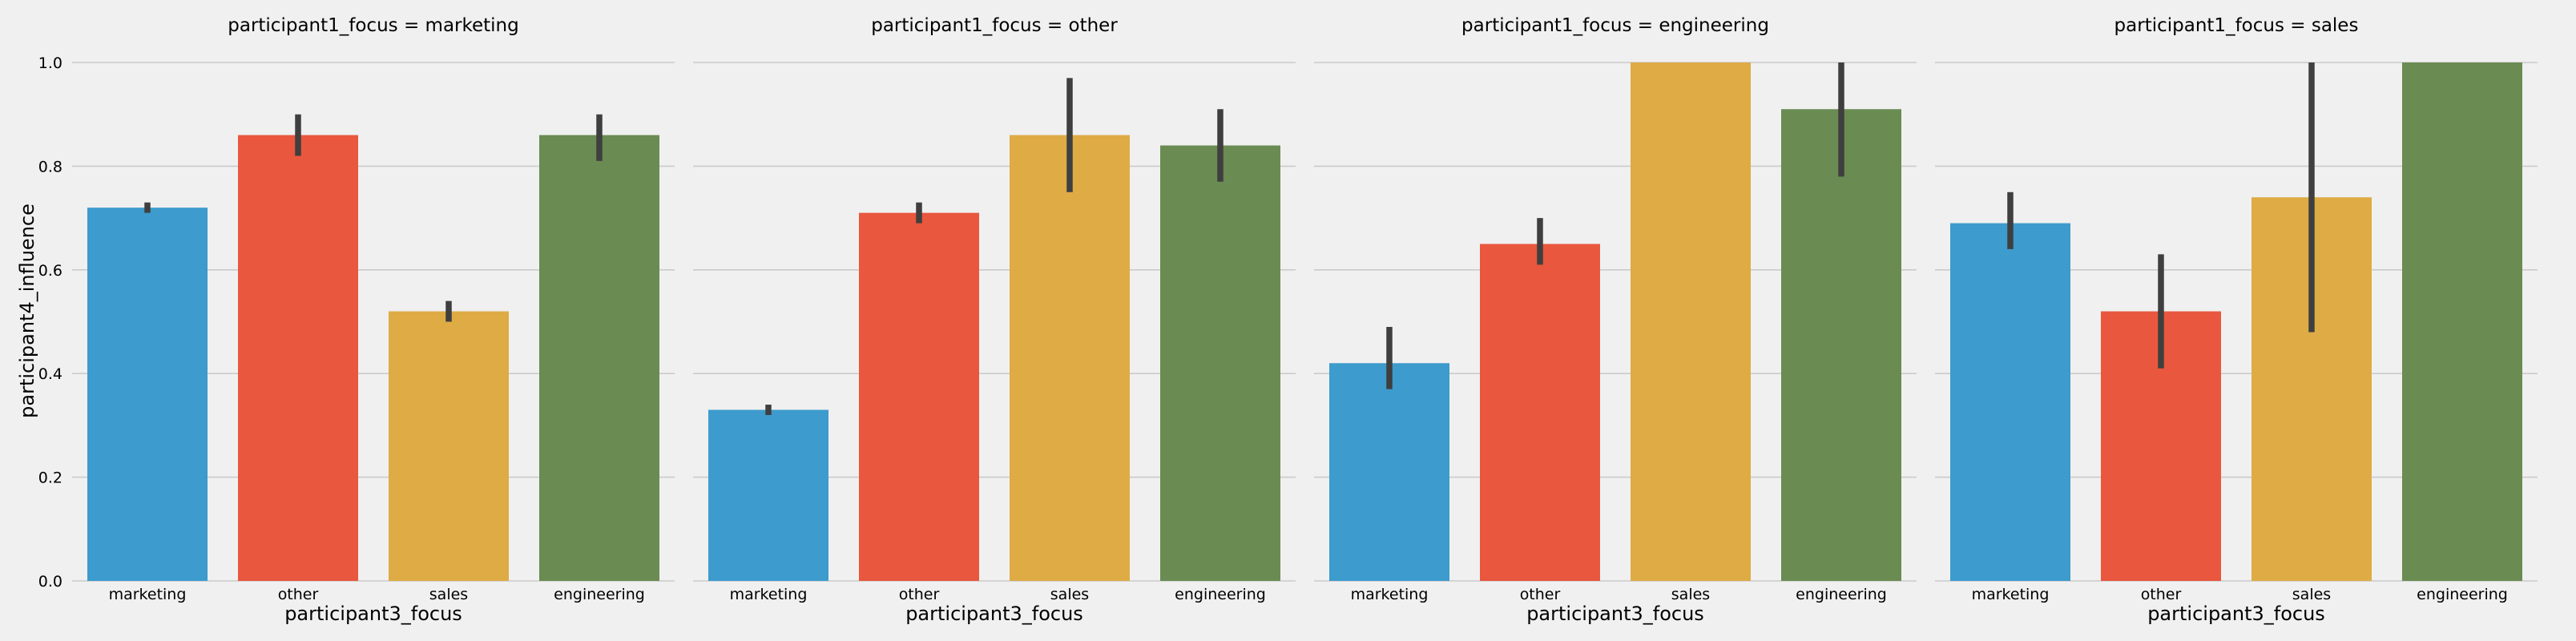 The width and height of the screenshot is (2576, 641). What do you see at coordinates (50, 166) in the screenshot?
I see `y-tick-label: 0.8` at bounding box center [50, 166].